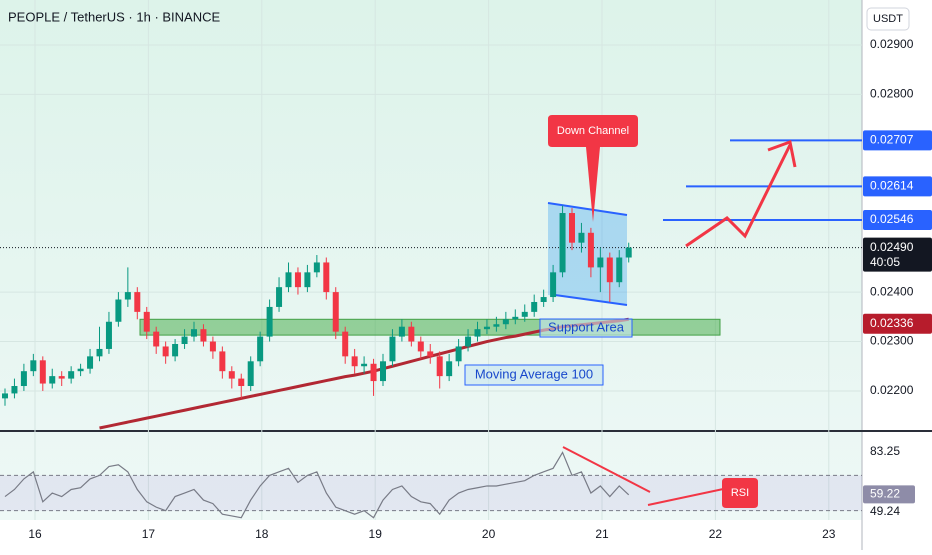  I want to click on last-price-label: 0.02490, so click(892, 247).